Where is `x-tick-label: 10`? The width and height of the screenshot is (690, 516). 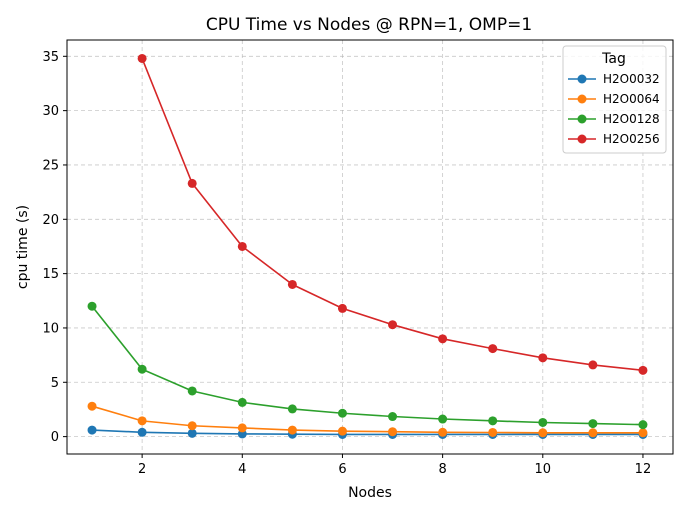
x-tick-label: 10 is located at coordinates (543, 469).